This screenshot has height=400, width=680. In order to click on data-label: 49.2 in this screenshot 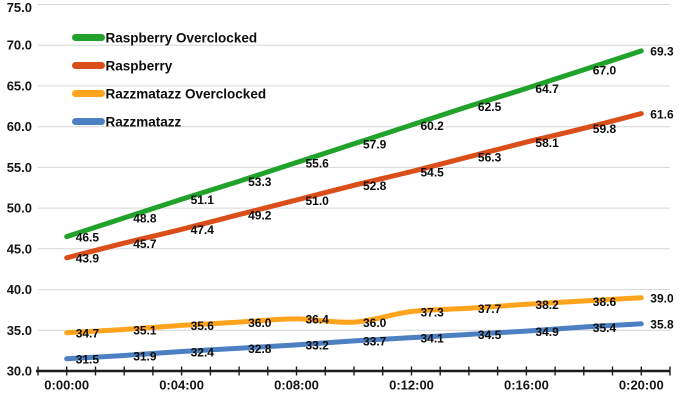, I will do `click(260, 215)`.